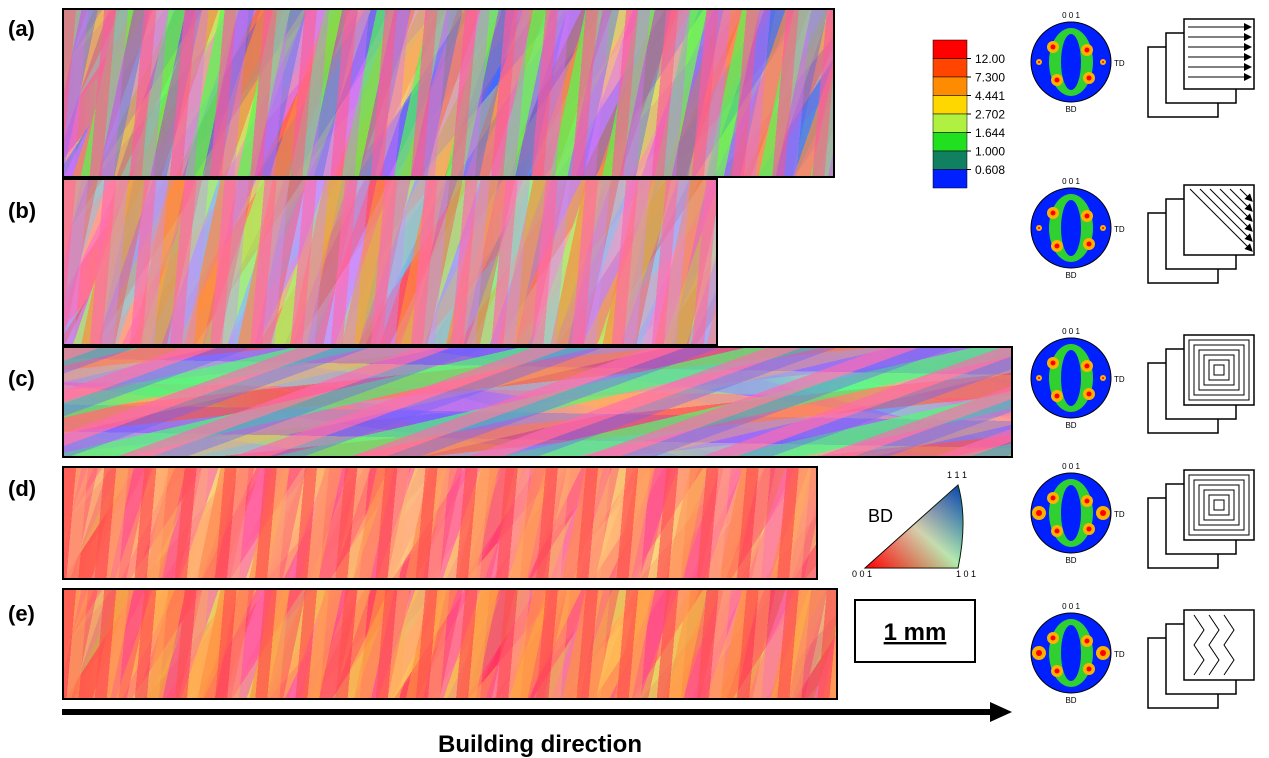 The height and width of the screenshot is (758, 1269). What do you see at coordinates (540, 744) in the screenshot?
I see `arrow-label: Building direction` at bounding box center [540, 744].